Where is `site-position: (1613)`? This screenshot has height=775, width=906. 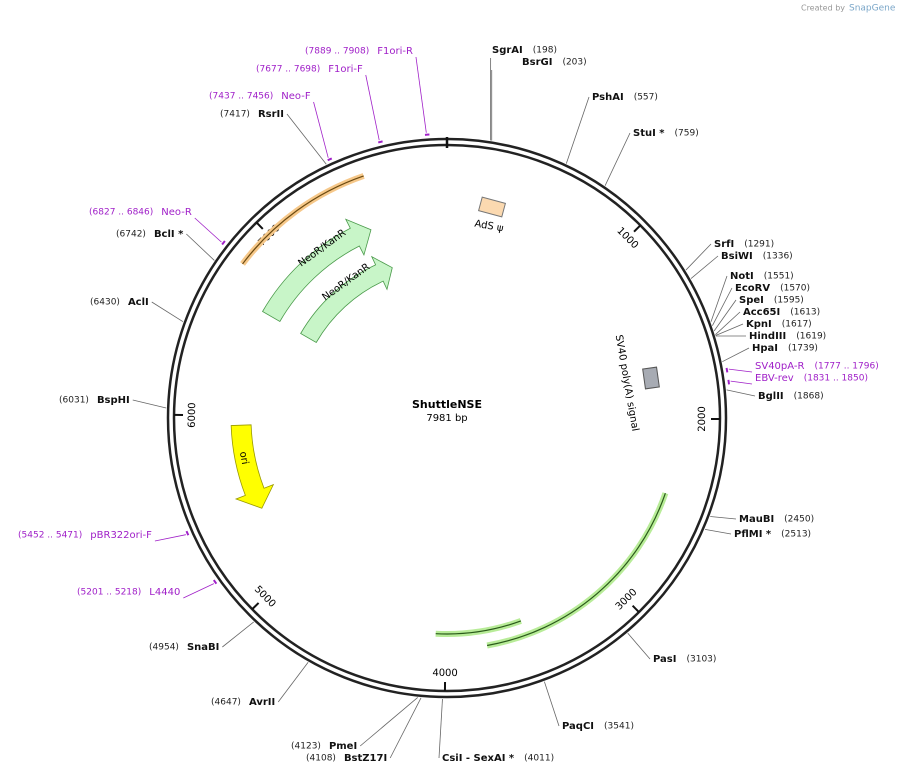 site-position: (1613) is located at coordinates (805, 313).